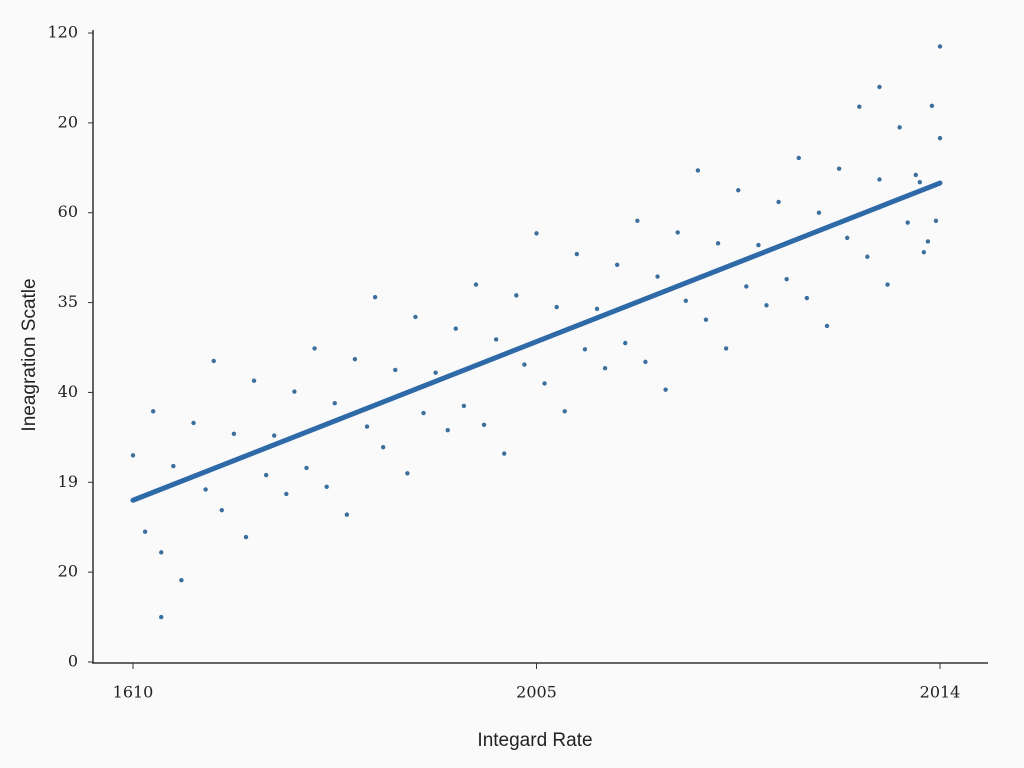 Image resolution: width=1024 pixels, height=768 pixels. I want to click on x-tick-label: 2014, so click(940, 692).